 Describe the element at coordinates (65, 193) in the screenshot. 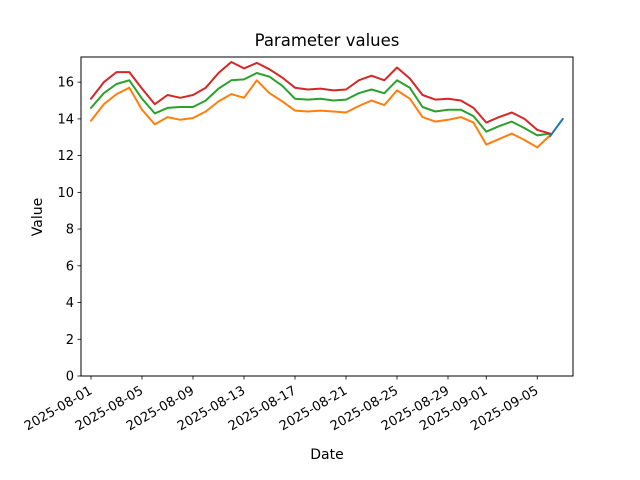

I see `y-tick-label: 10` at that location.